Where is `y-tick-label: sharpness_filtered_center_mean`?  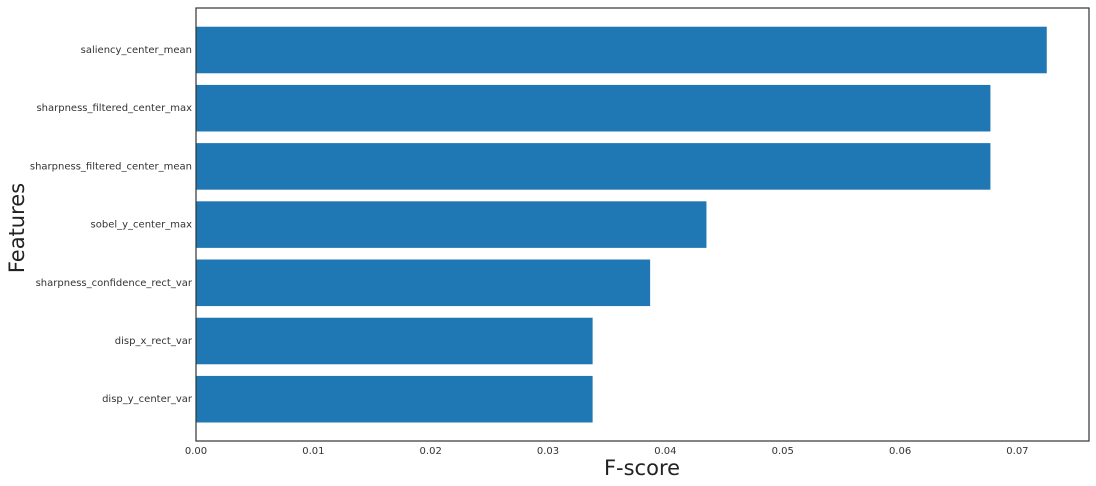
y-tick-label: sharpness_filtered_center_mean is located at coordinates (111, 166).